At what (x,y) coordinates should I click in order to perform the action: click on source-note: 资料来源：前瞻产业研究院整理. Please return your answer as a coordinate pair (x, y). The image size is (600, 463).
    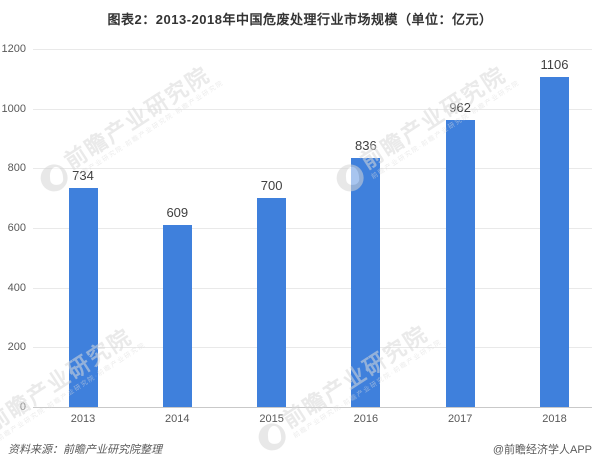
    Looking at the image, I should click on (85, 450).